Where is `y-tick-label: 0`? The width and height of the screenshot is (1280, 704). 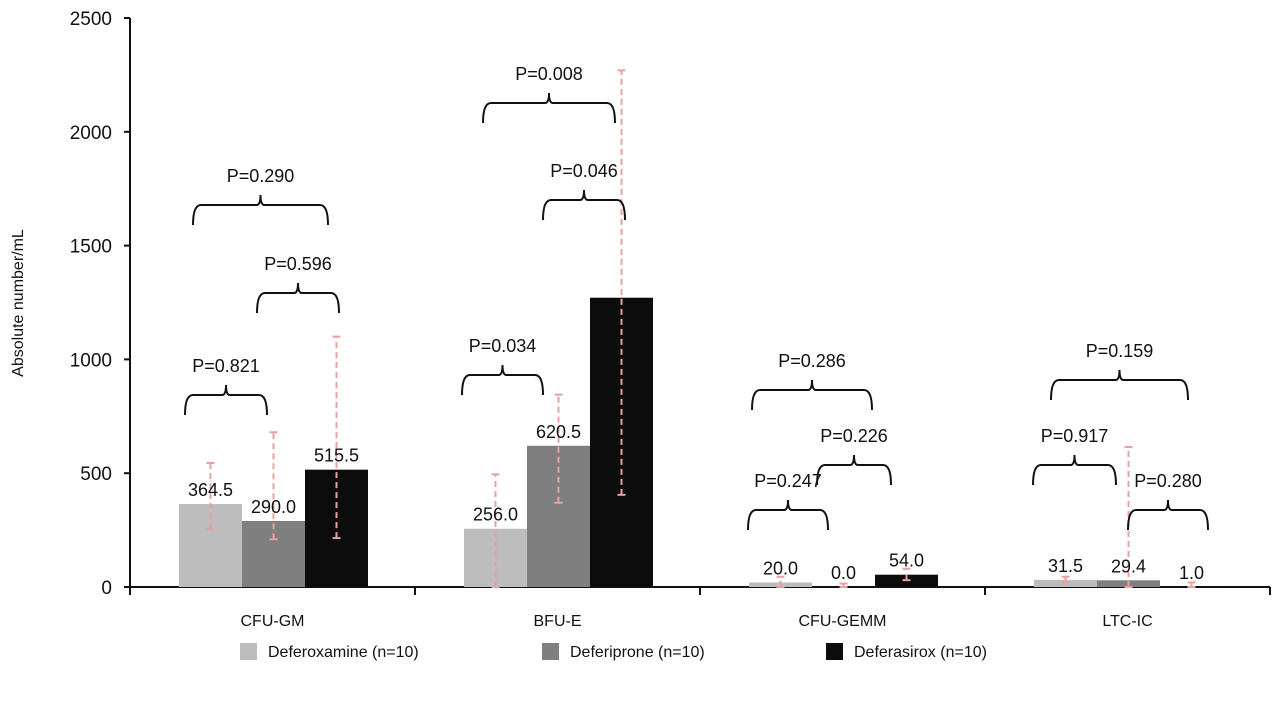
y-tick-label: 0 is located at coordinates (106, 588).